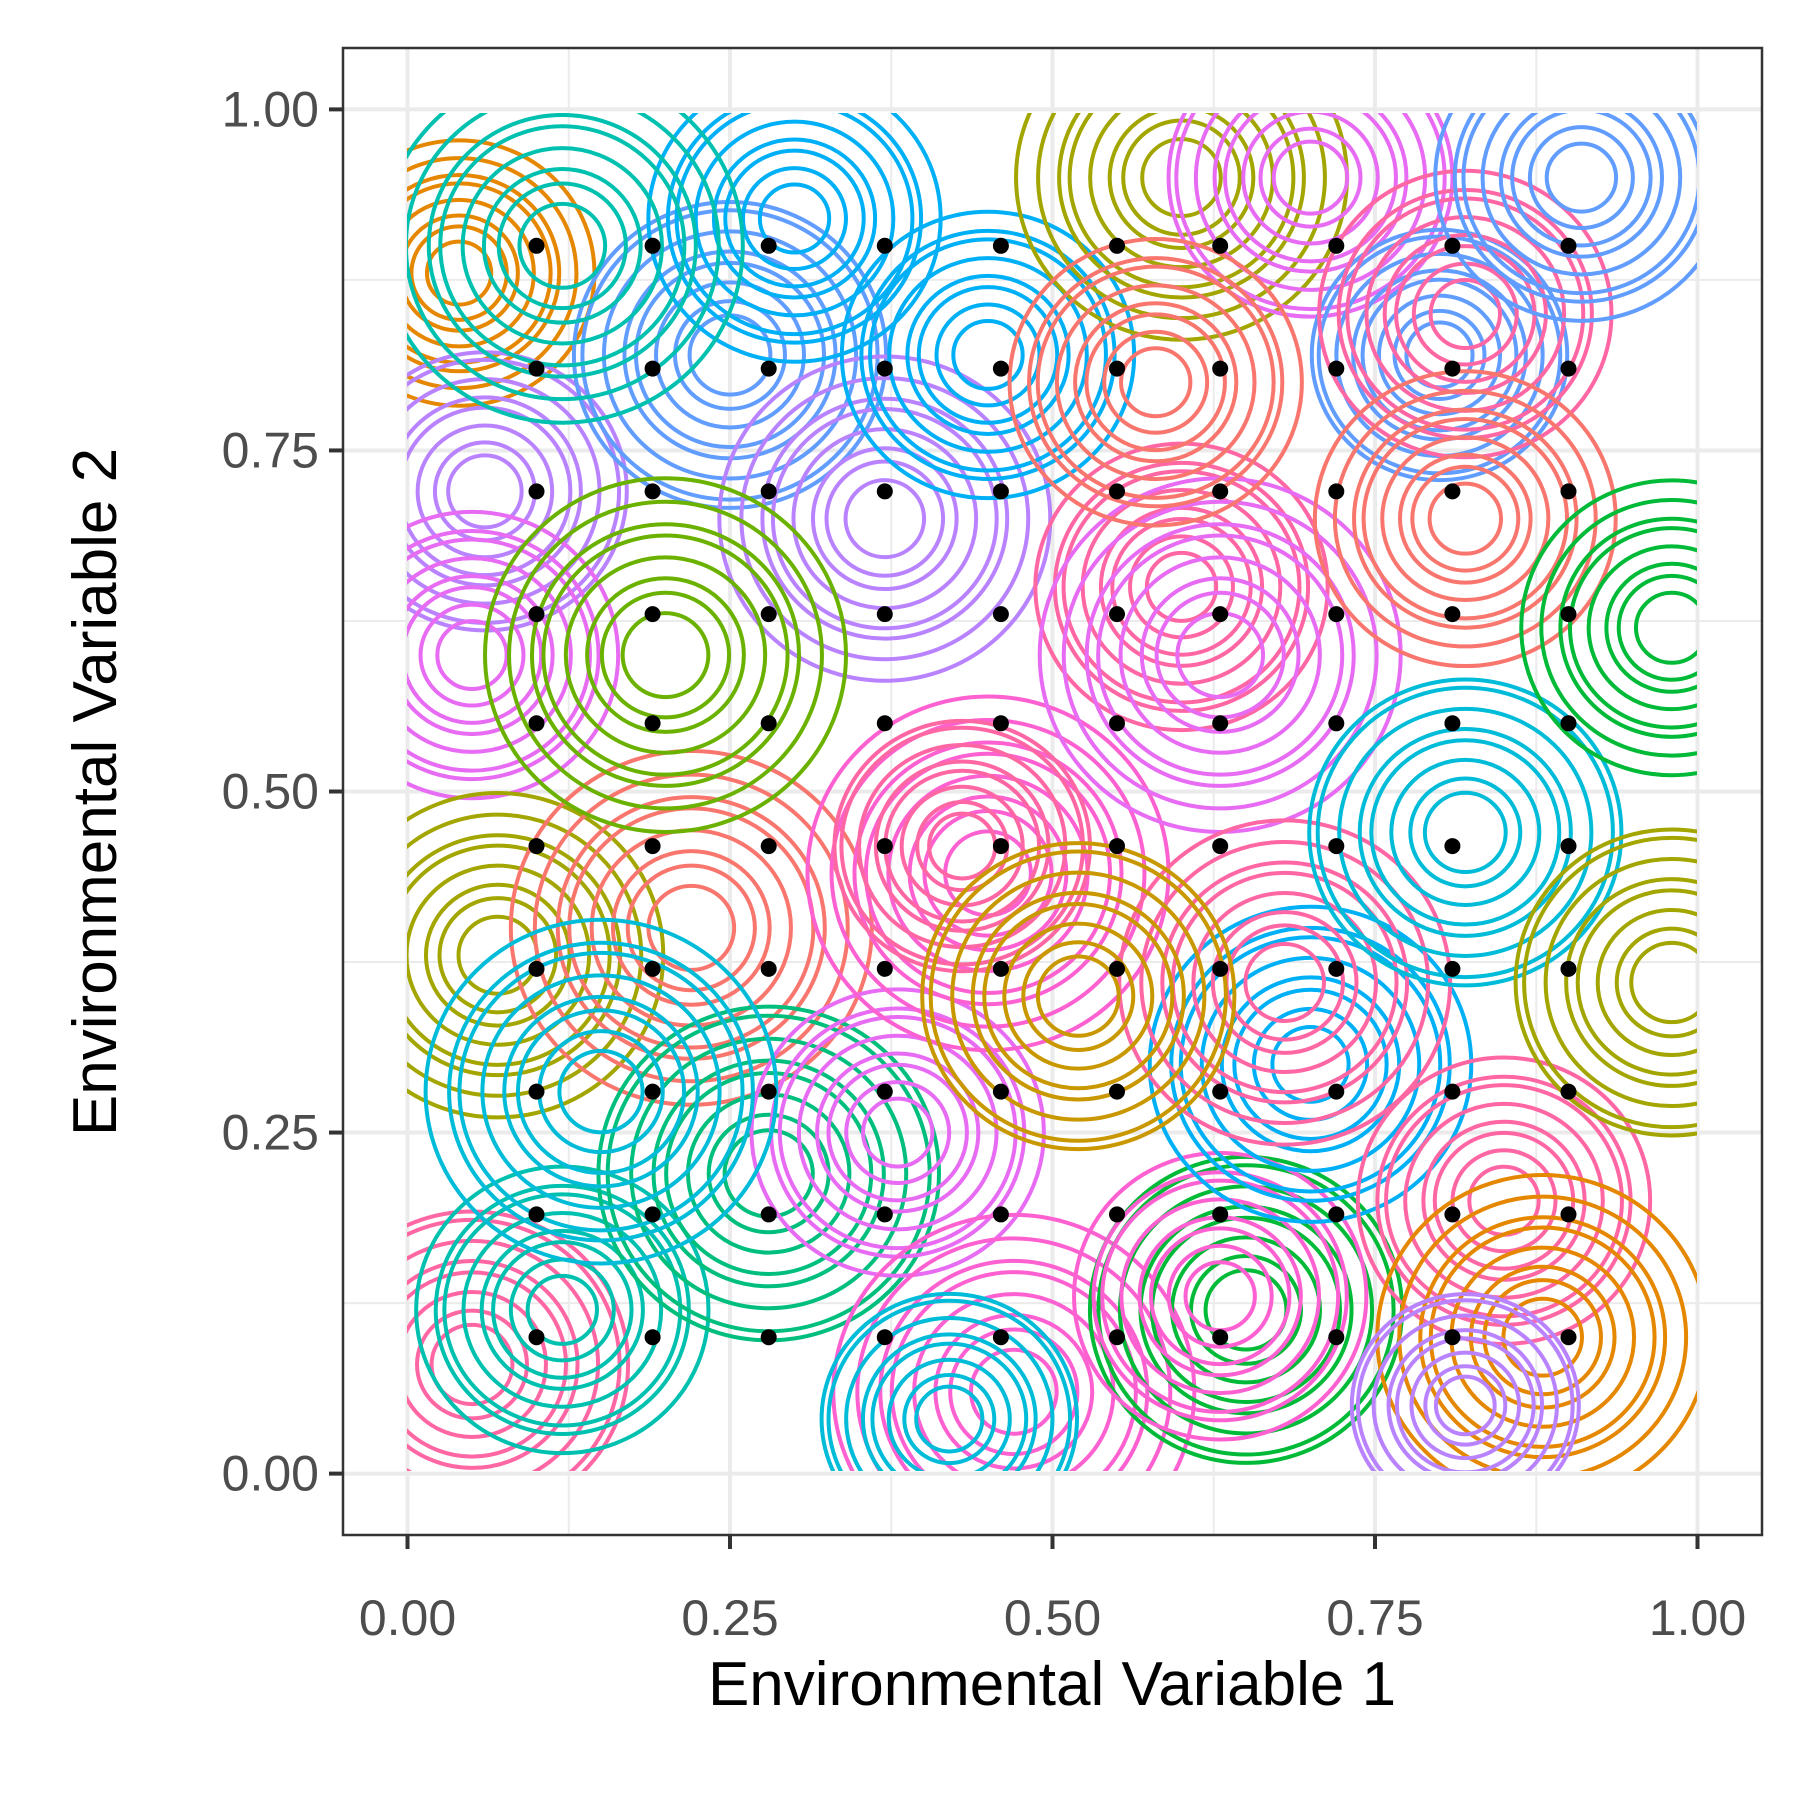 Image resolution: width=1800 pixels, height=1800 pixels. What do you see at coordinates (270, 450) in the screenshot?
I see `y-tick-label: 0.75` at bounding box center [270, 450].